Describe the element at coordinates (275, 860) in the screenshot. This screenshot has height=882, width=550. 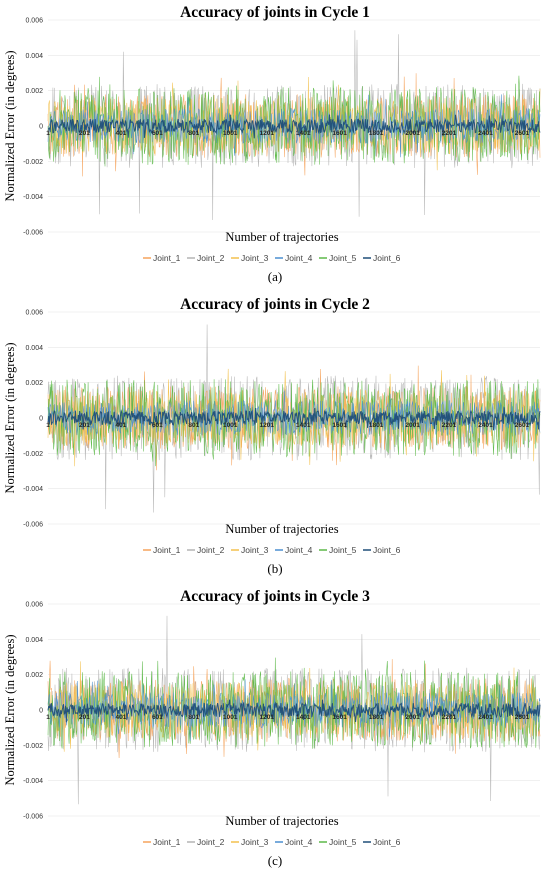
I see `panel-label: (c)` at that location.